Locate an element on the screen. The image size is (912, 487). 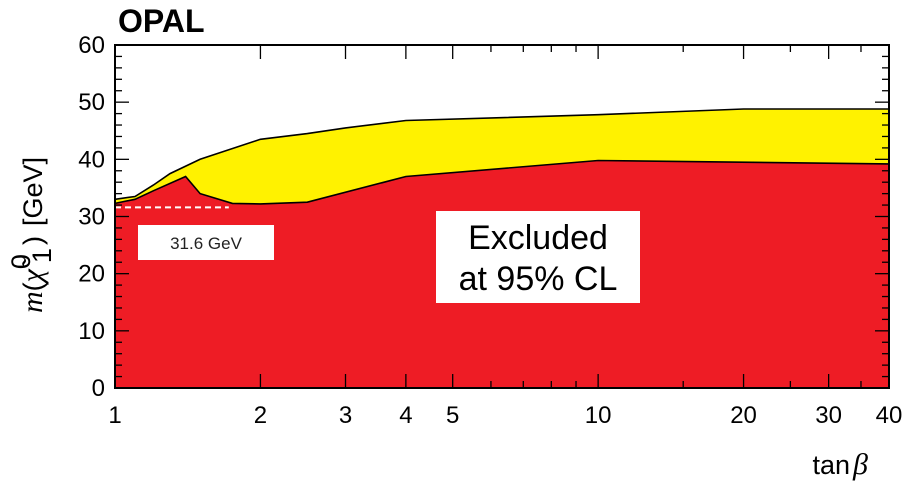
y-axis-title-subscript: 1 is located at coordinates (42, 255).